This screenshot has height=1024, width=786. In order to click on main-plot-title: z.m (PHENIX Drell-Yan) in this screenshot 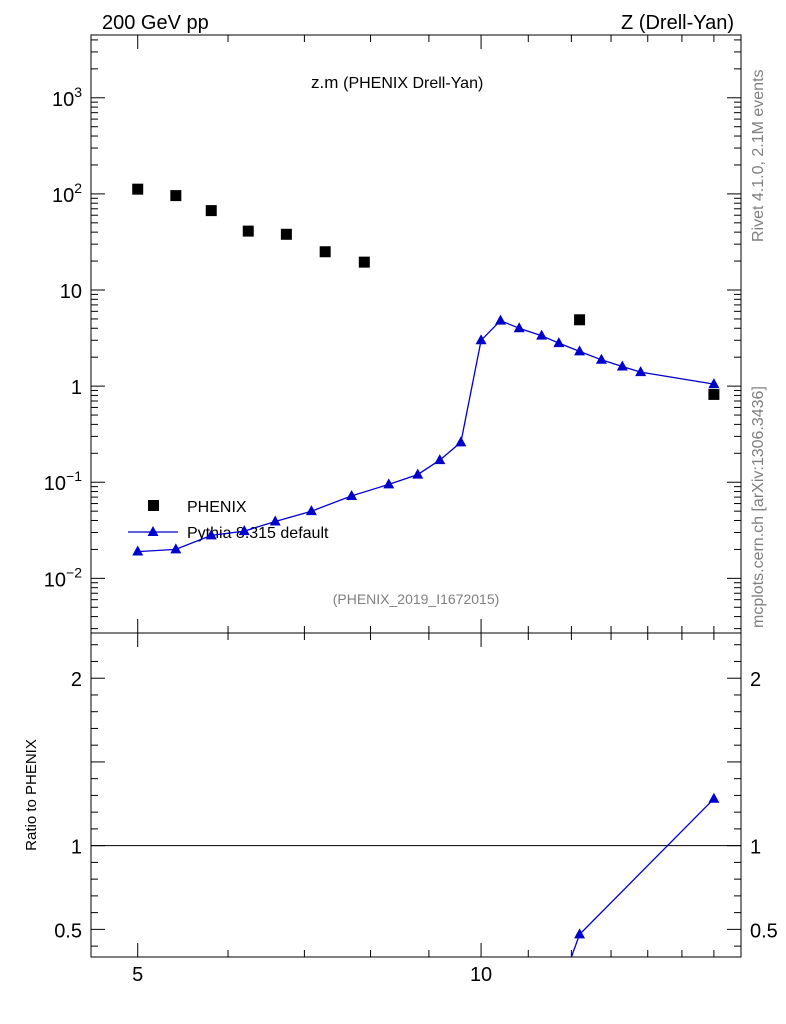, I will do `click(397, 82)`.